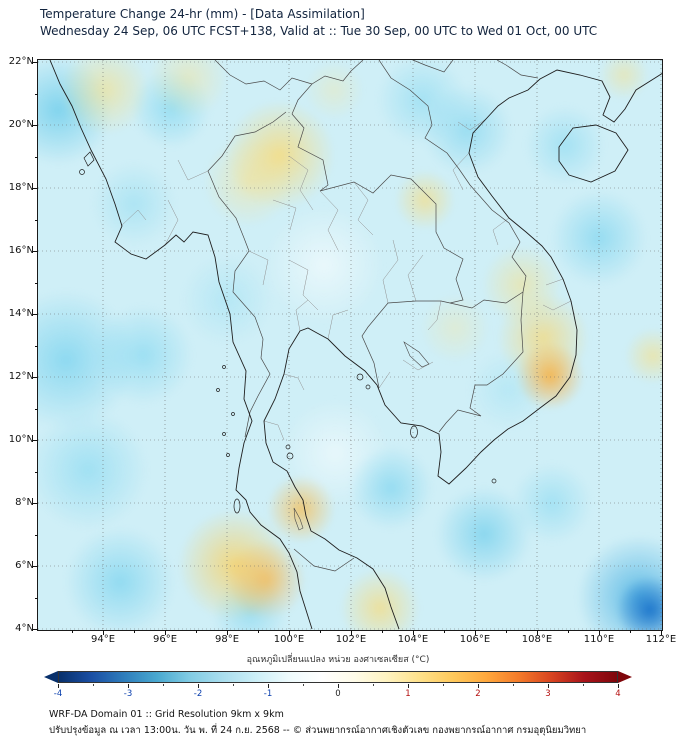  I want to click on y-axis-label: 14°N, so click(21, 313).